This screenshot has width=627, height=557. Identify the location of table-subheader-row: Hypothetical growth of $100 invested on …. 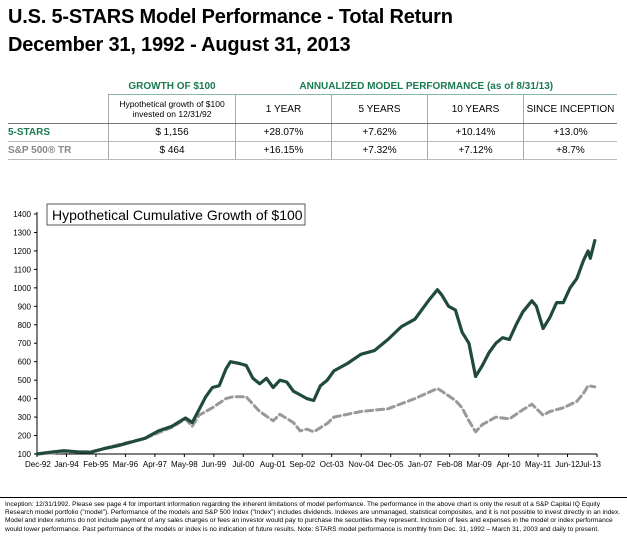
(312, 109).